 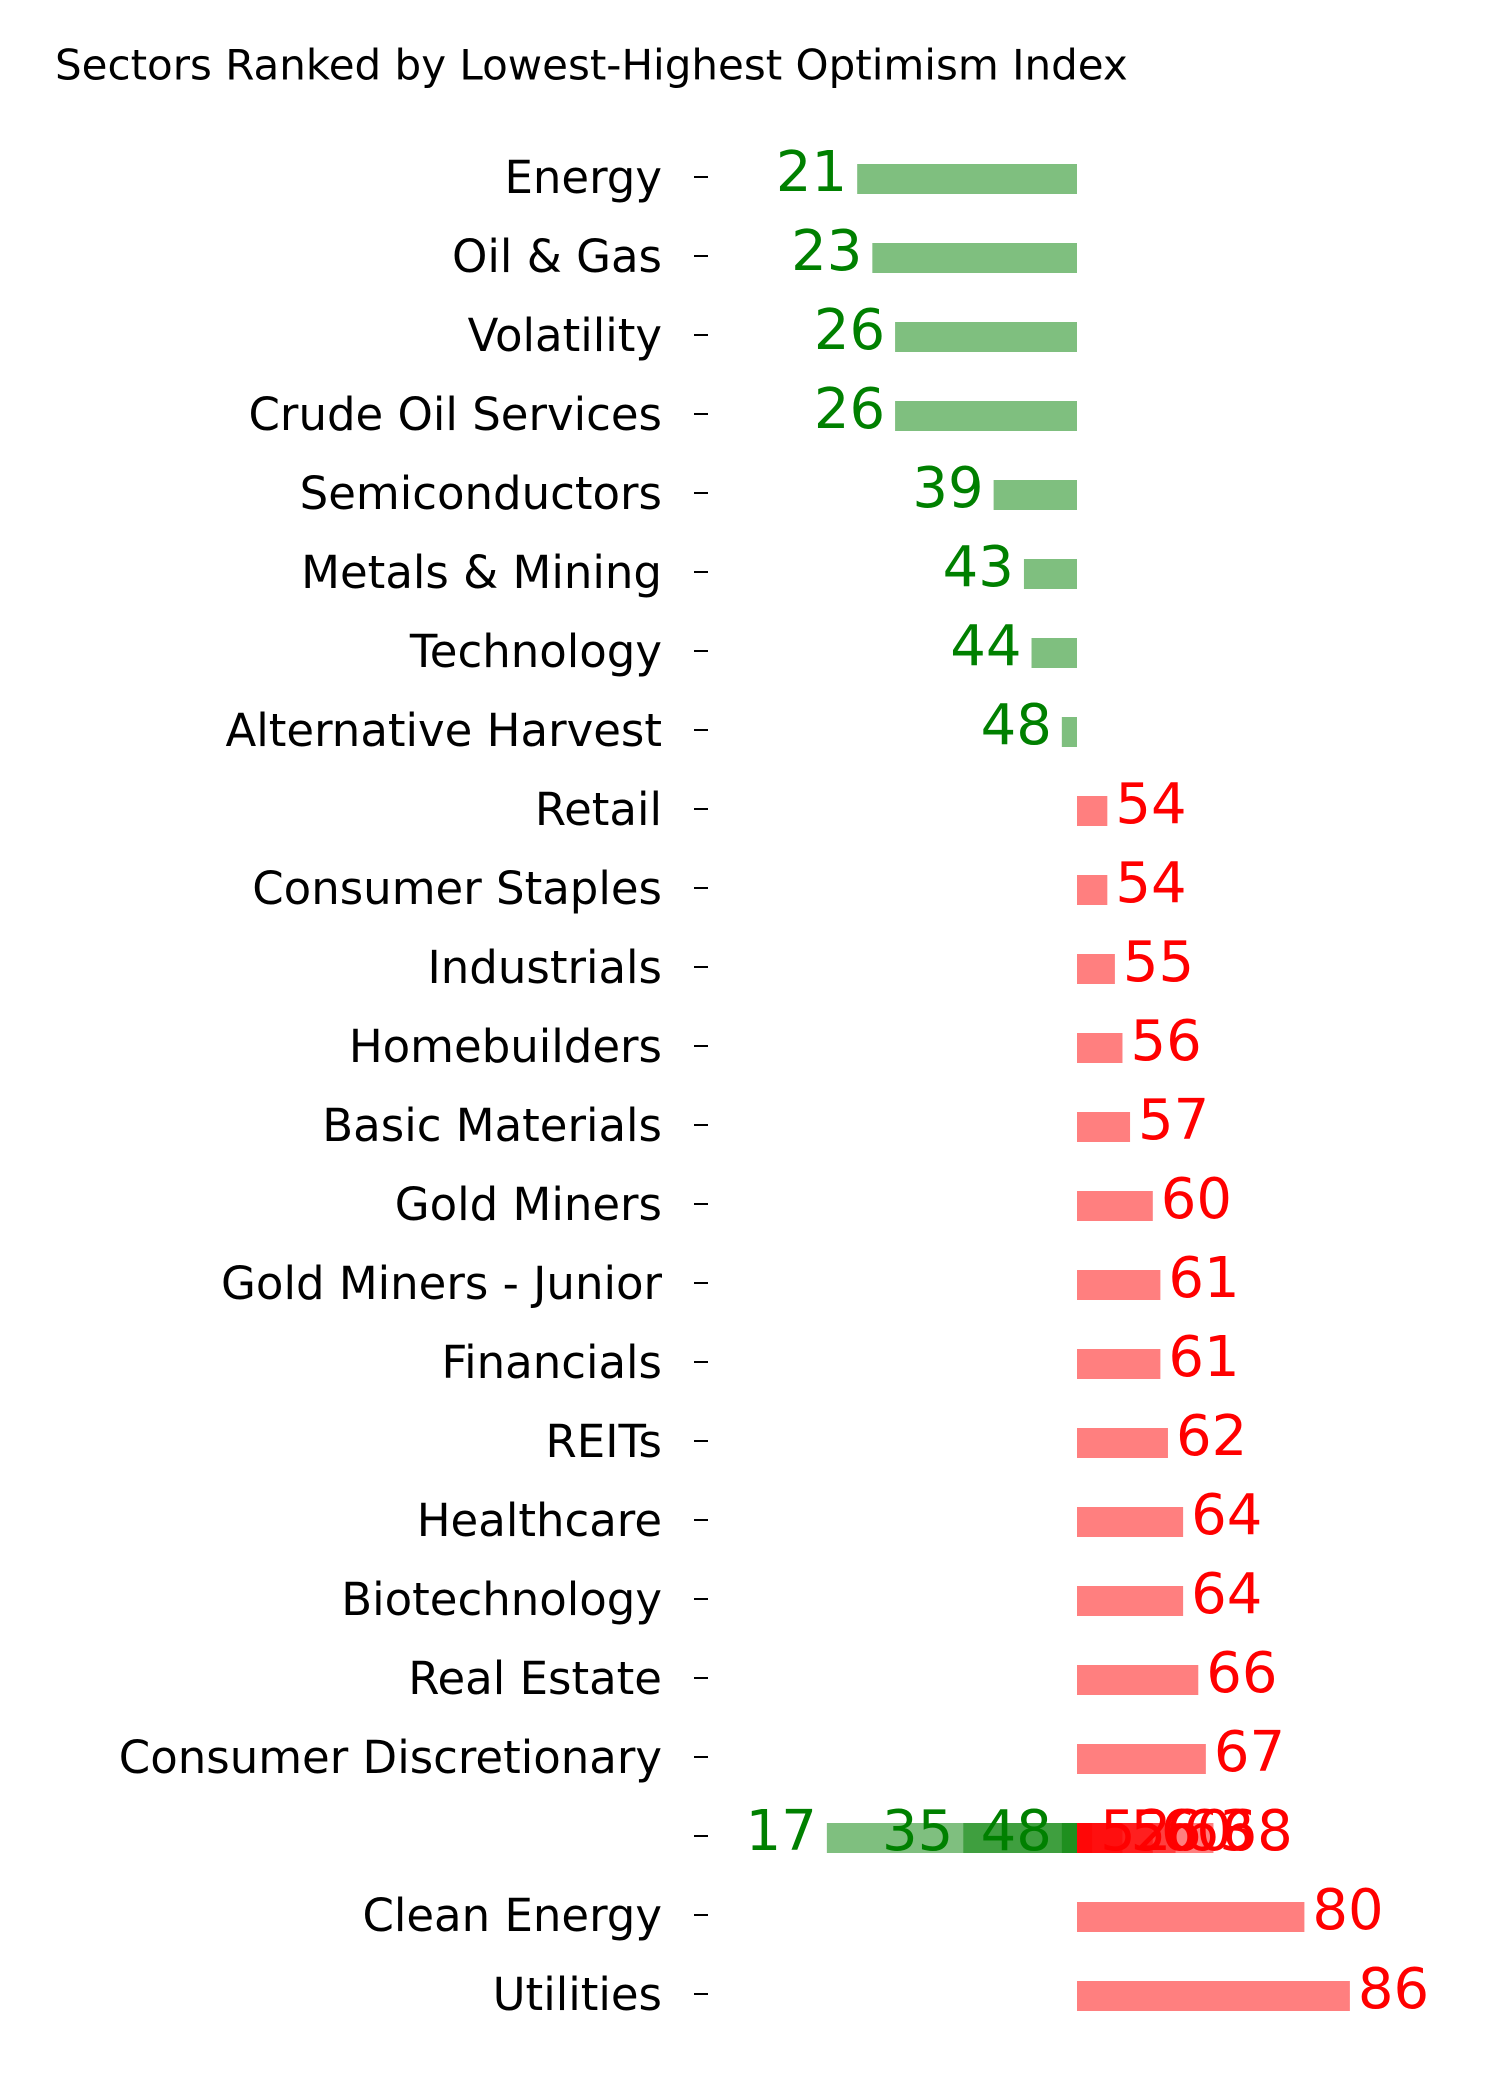 I want to click on value-label: 80, so click(x=1347, y=1910).